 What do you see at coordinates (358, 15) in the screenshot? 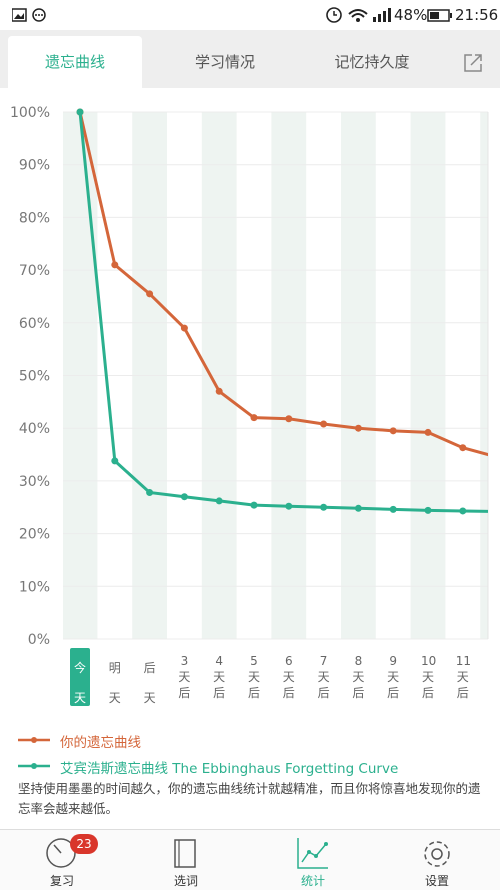
I see `status-icons-right` at bounding box center [358, 15].